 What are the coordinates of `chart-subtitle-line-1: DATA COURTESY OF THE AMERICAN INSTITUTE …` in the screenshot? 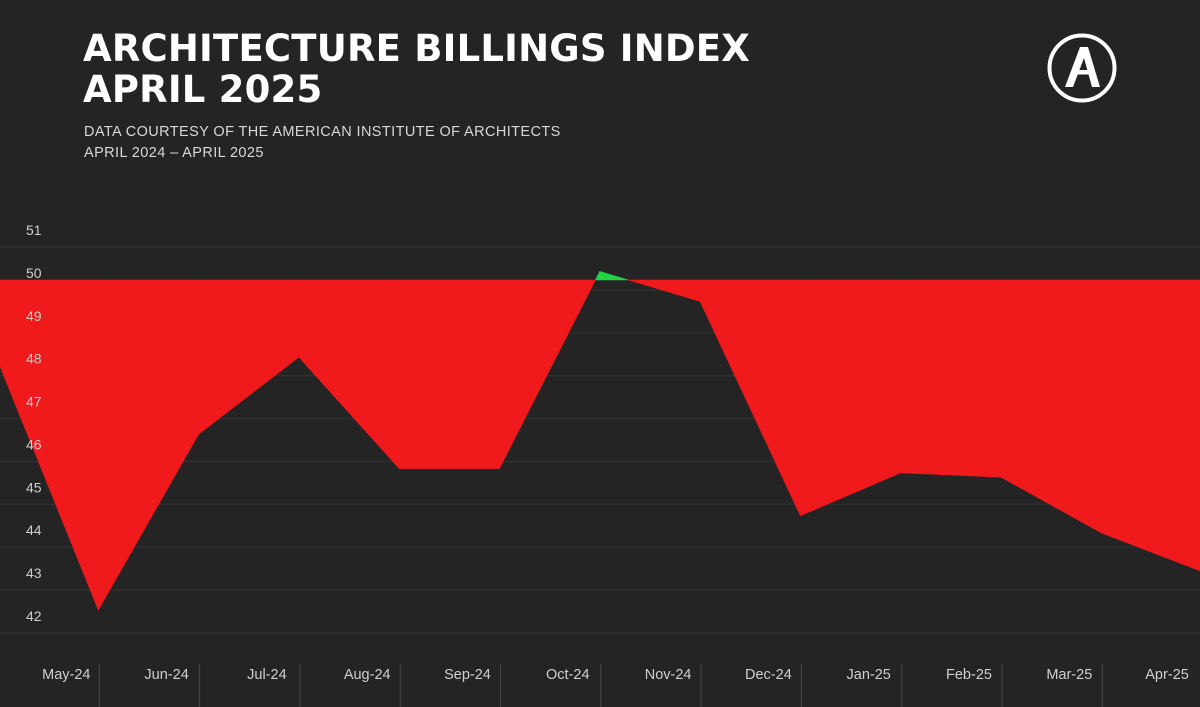 It's located at (322, 132).